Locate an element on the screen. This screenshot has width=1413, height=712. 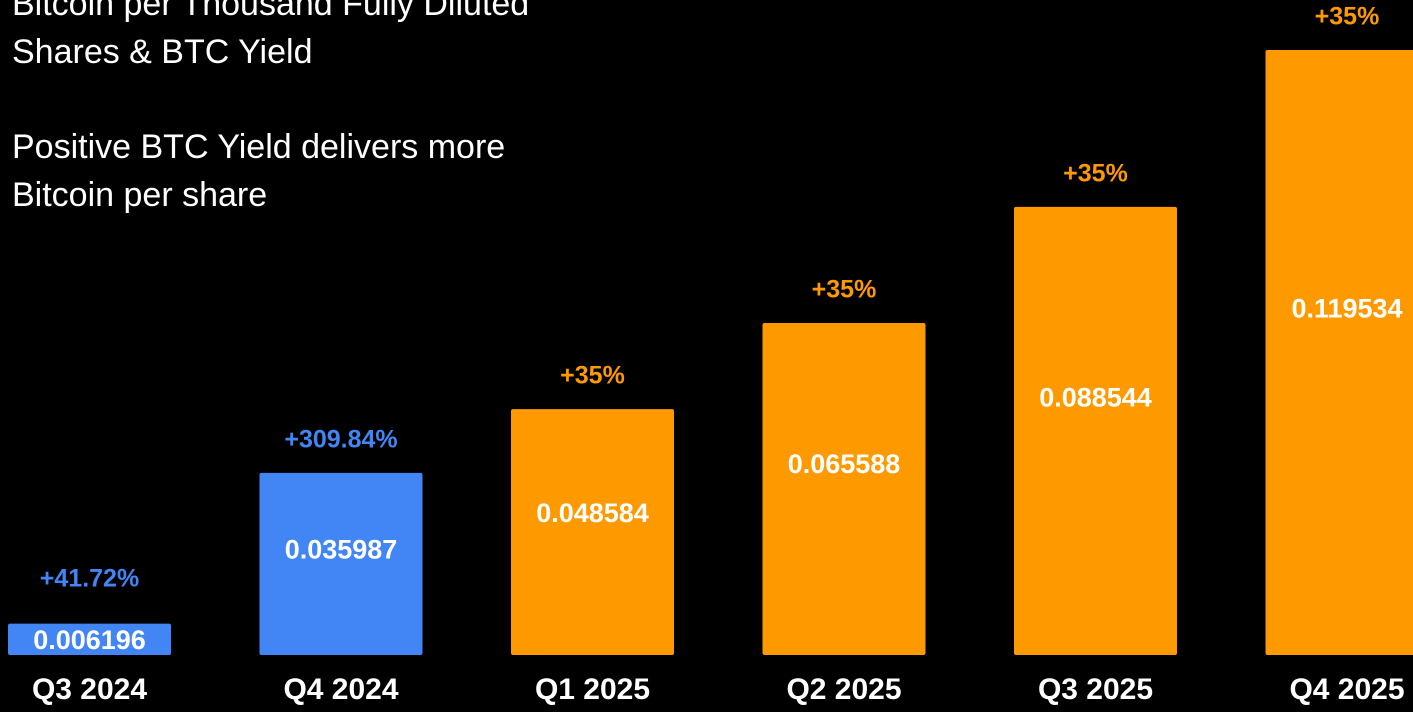
x-tick-label: Q3 2024 is located at coordinates (89, 689).